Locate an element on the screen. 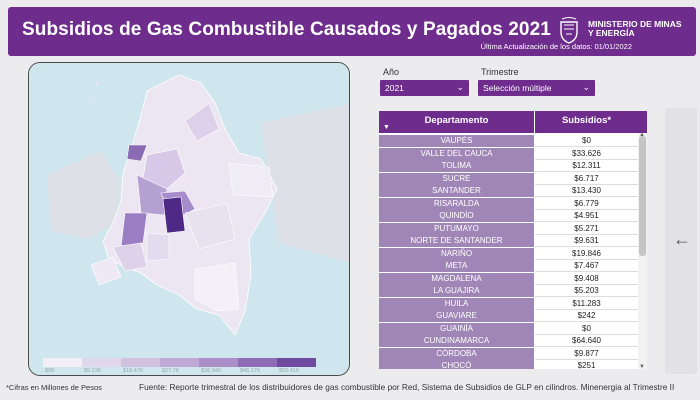 The width and height of the screenshot is (700, 400). table-row: GUAINÍA $0 is located at coordinates (508, 329).